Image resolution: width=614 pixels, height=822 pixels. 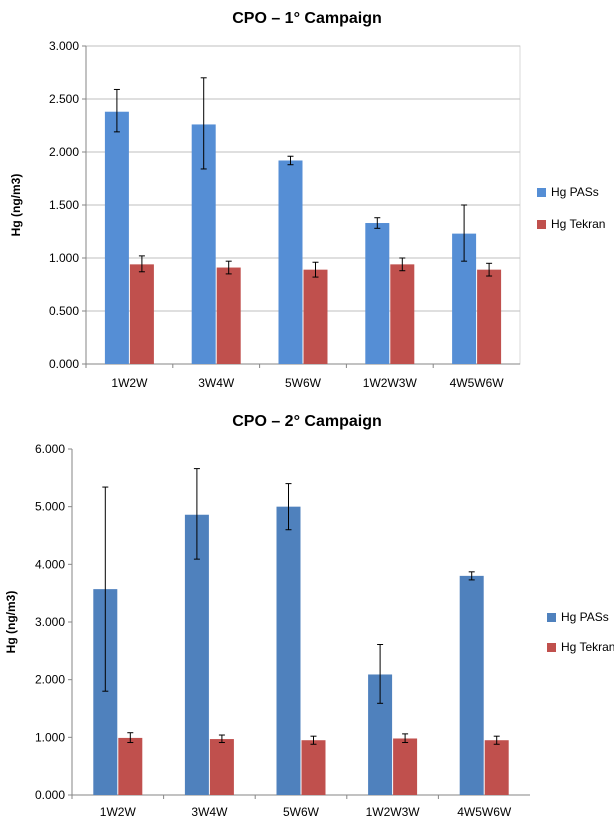 I want to click on chart-1-y-tick-label: 1.500, so click(x=64, y=205).